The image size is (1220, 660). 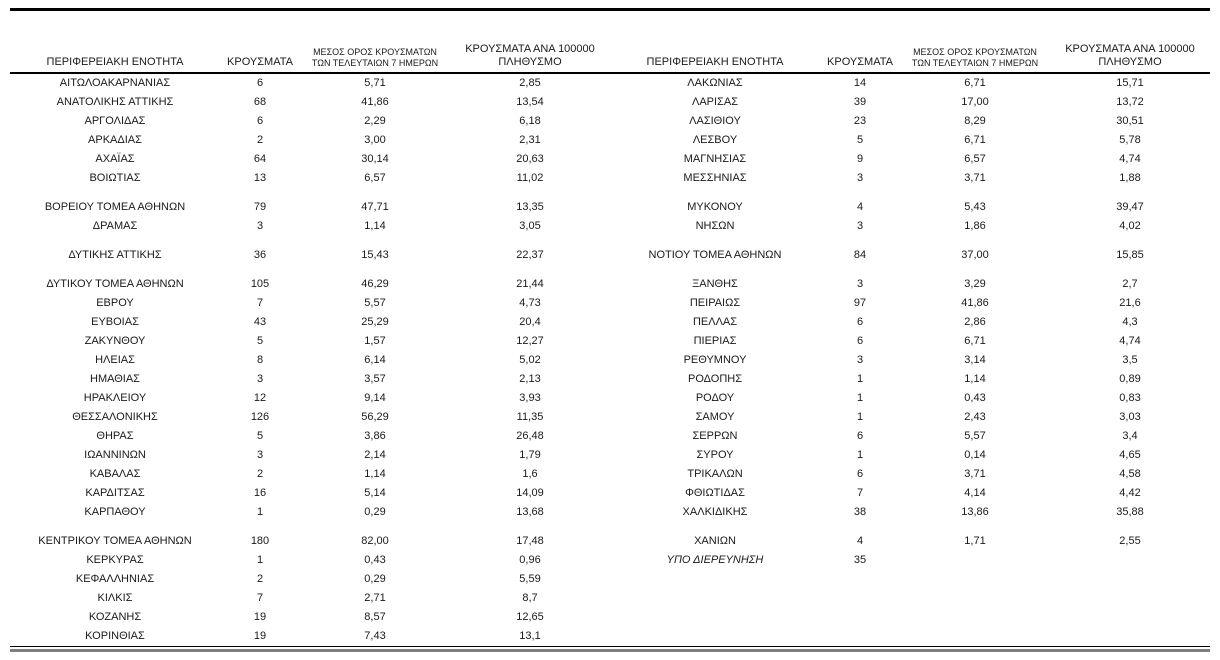 What do you see at coordinates (715, 417) in the screenshot?
I see `right-region-cell: ΣΑΜΟΥ` at bounding box center [715, 417].